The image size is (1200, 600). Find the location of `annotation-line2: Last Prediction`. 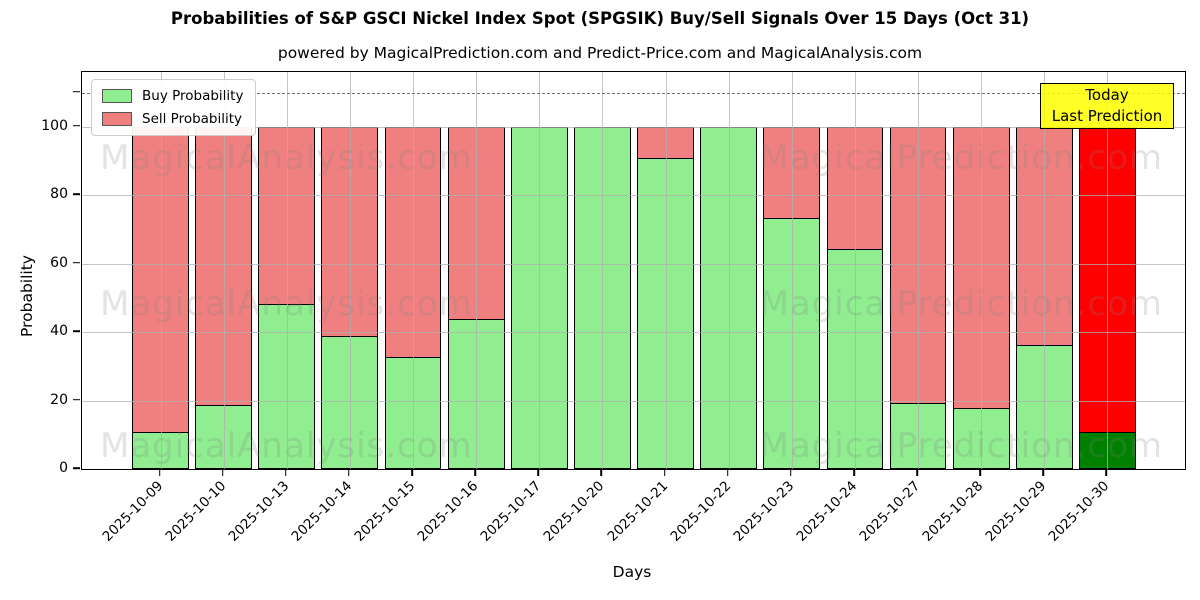

annotation-line2: Last Prediction is located at coordinates (1107, 116).